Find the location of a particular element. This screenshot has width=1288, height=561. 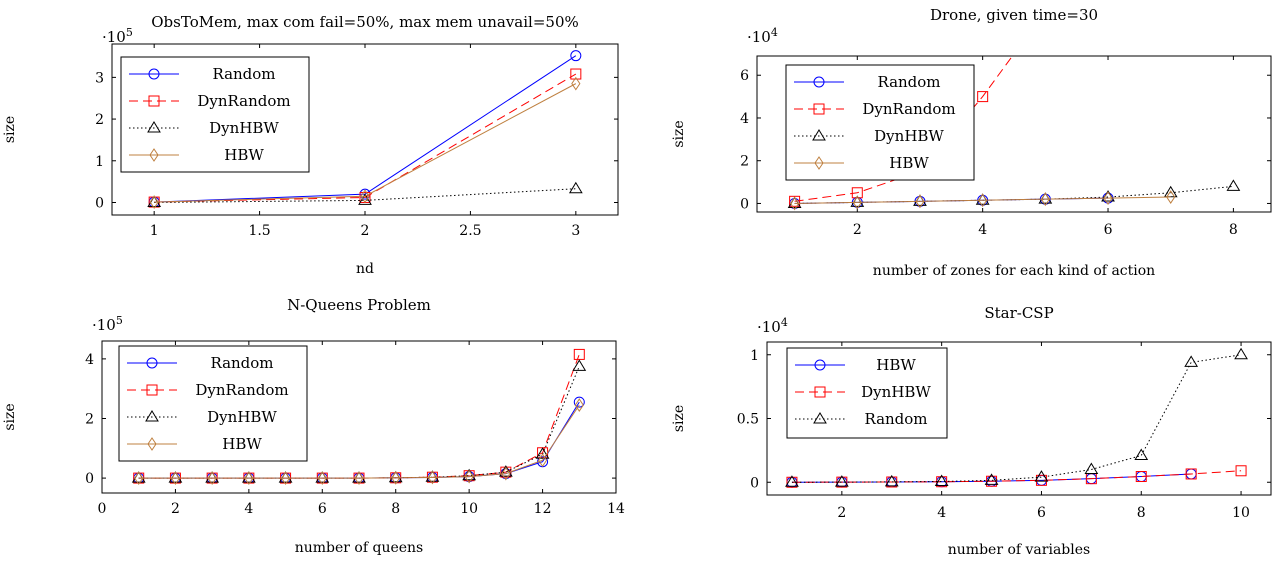

x-tick-label: 14 is located at coordinates (616, 509).